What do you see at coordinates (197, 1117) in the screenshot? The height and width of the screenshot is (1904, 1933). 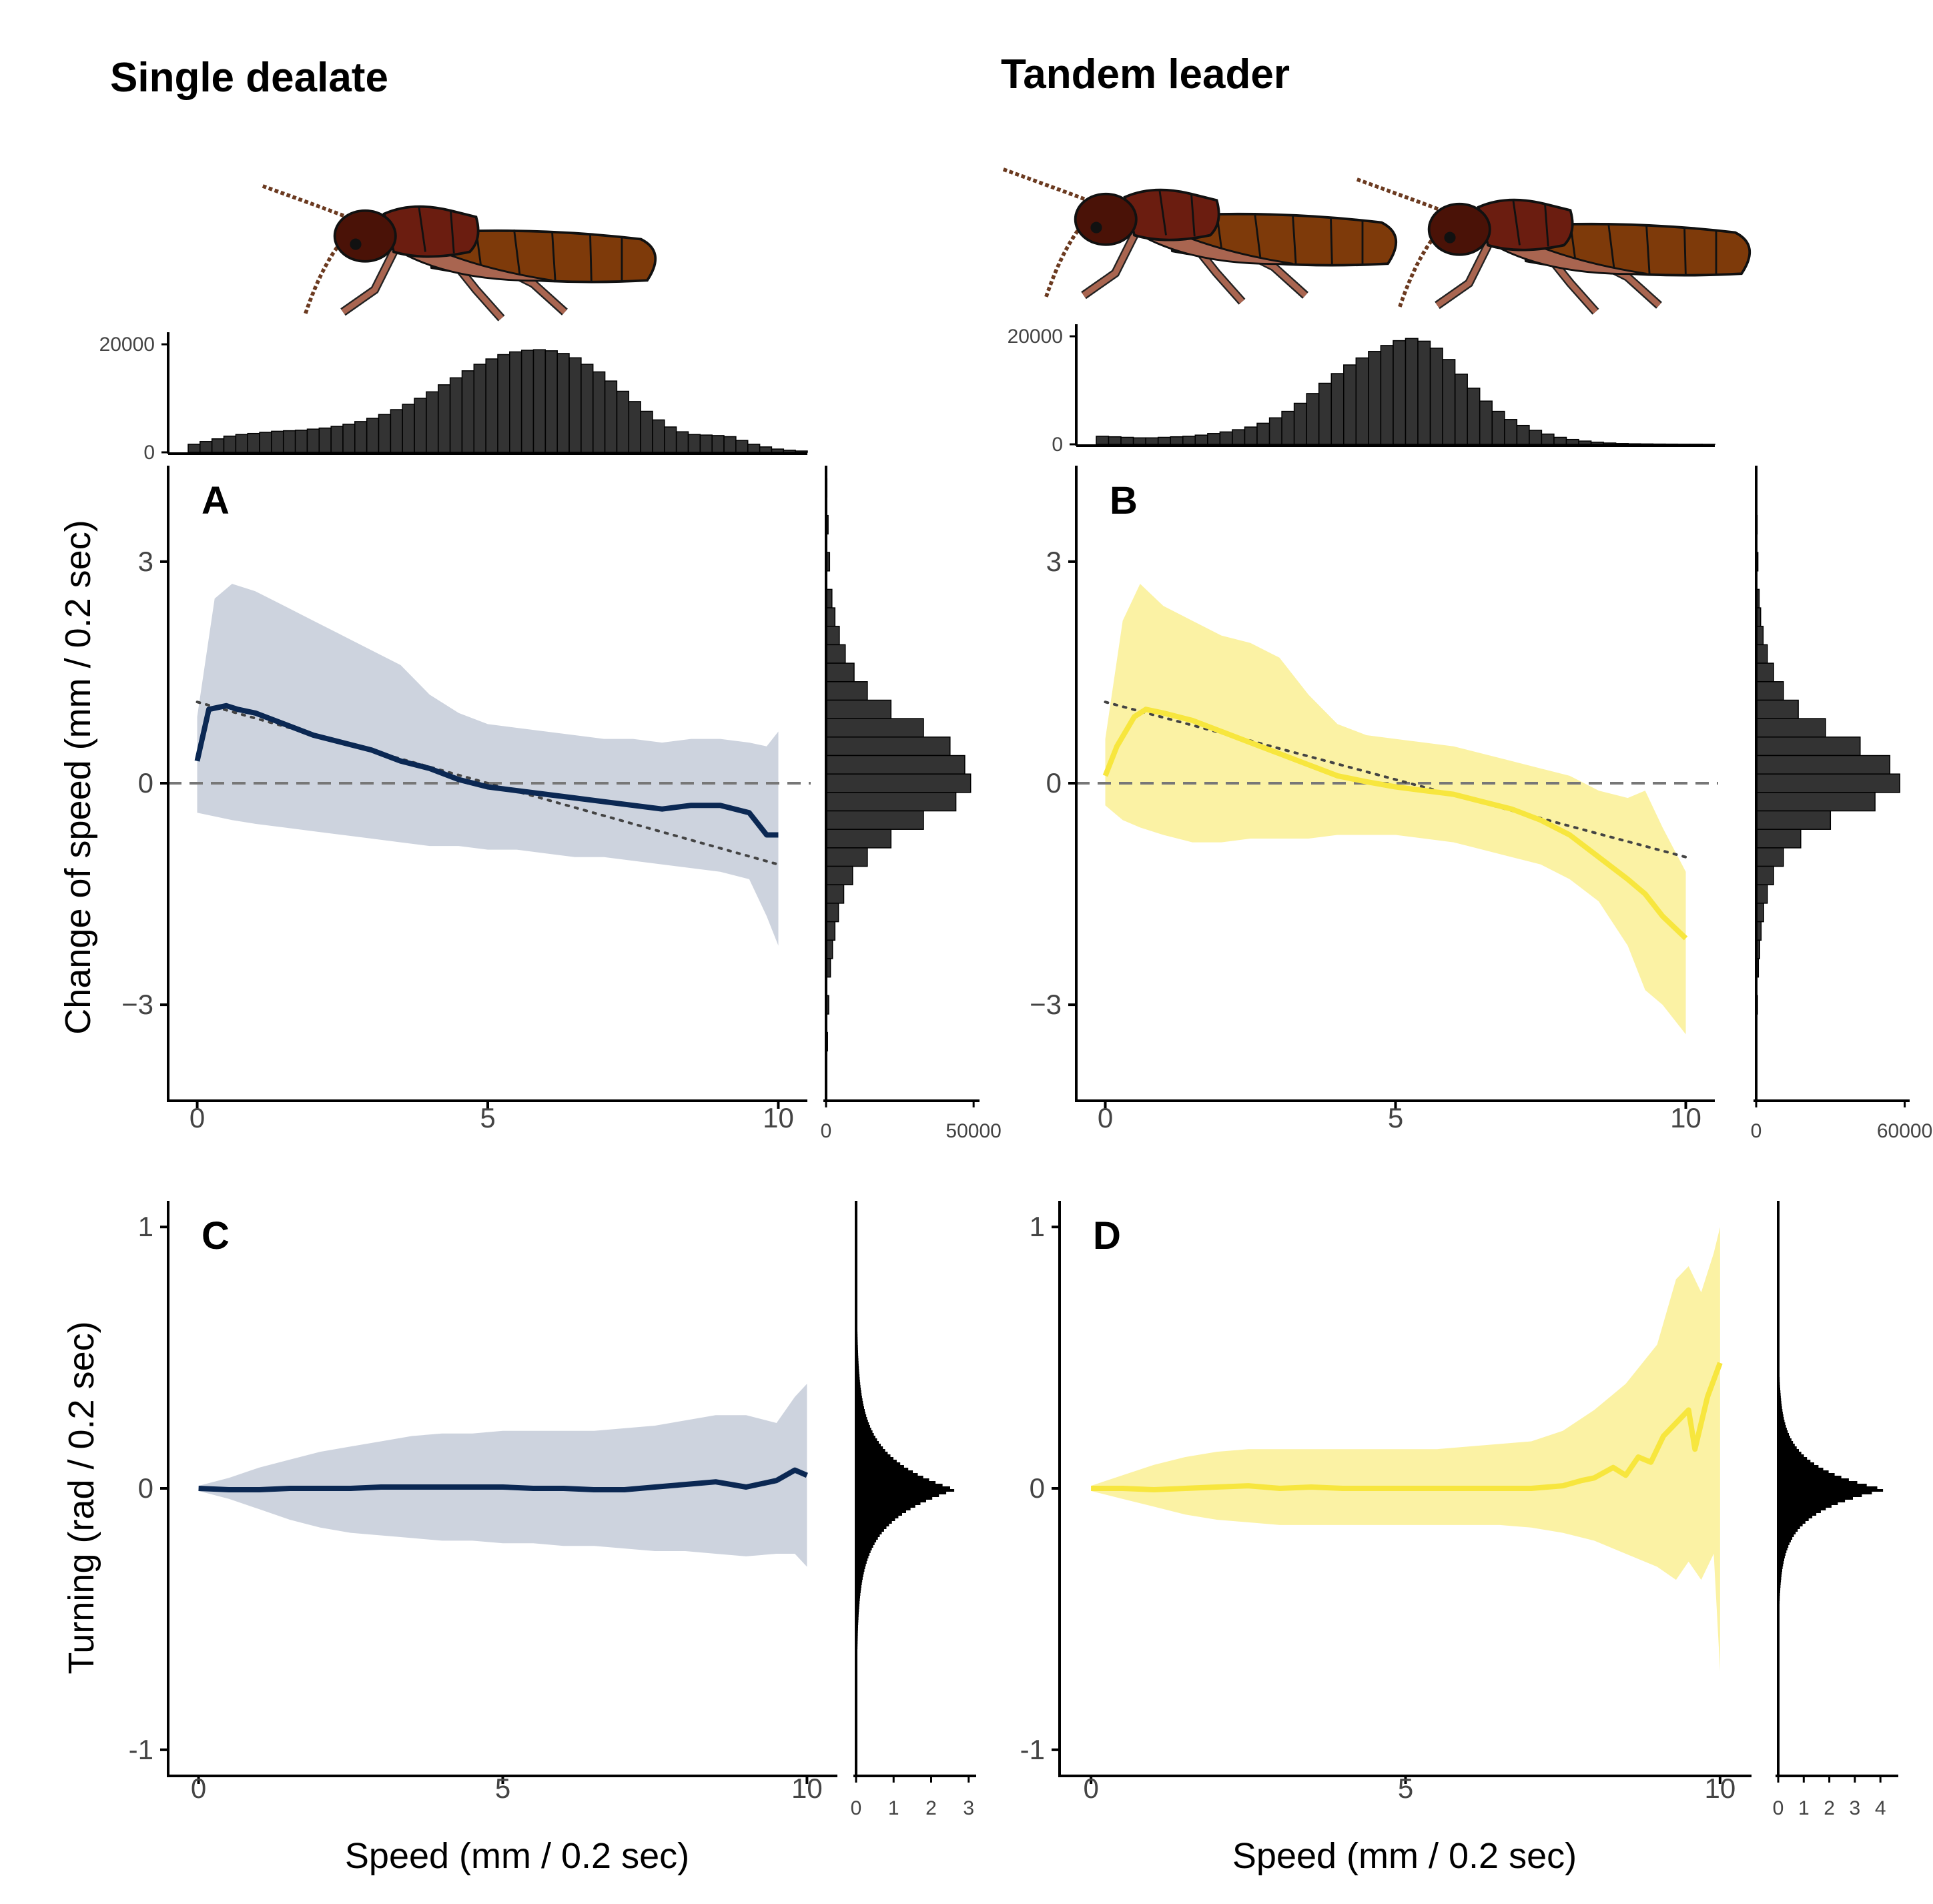 I see `x-tick-label: 0` at bounding box center [197, 1117].